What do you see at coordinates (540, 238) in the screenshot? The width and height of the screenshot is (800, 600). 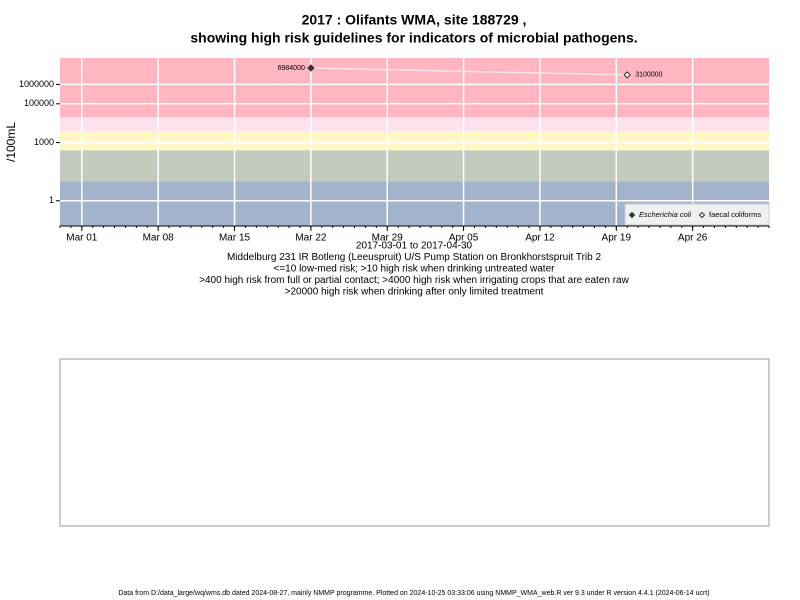 I see `x-tick-label: Apr 12` at bounding box center [540, 238].